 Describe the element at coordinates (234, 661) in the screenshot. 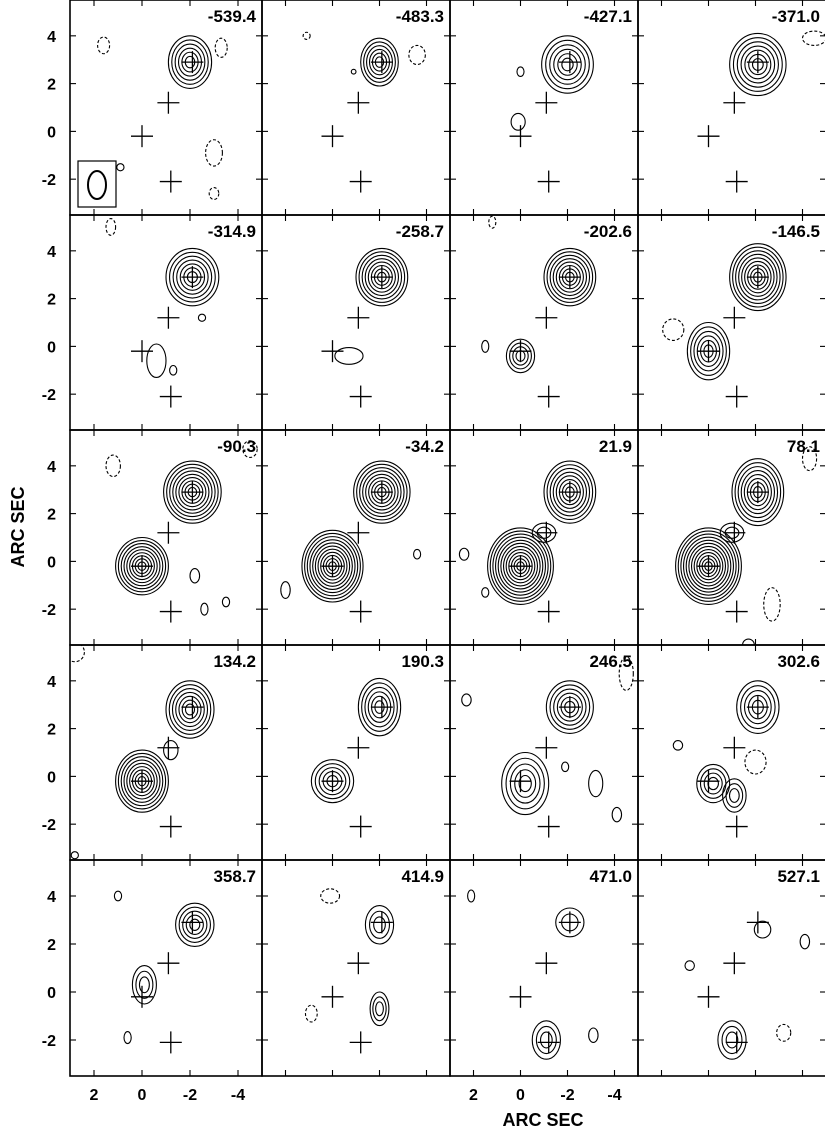

I see `velocity-label: 134.2` at that location.